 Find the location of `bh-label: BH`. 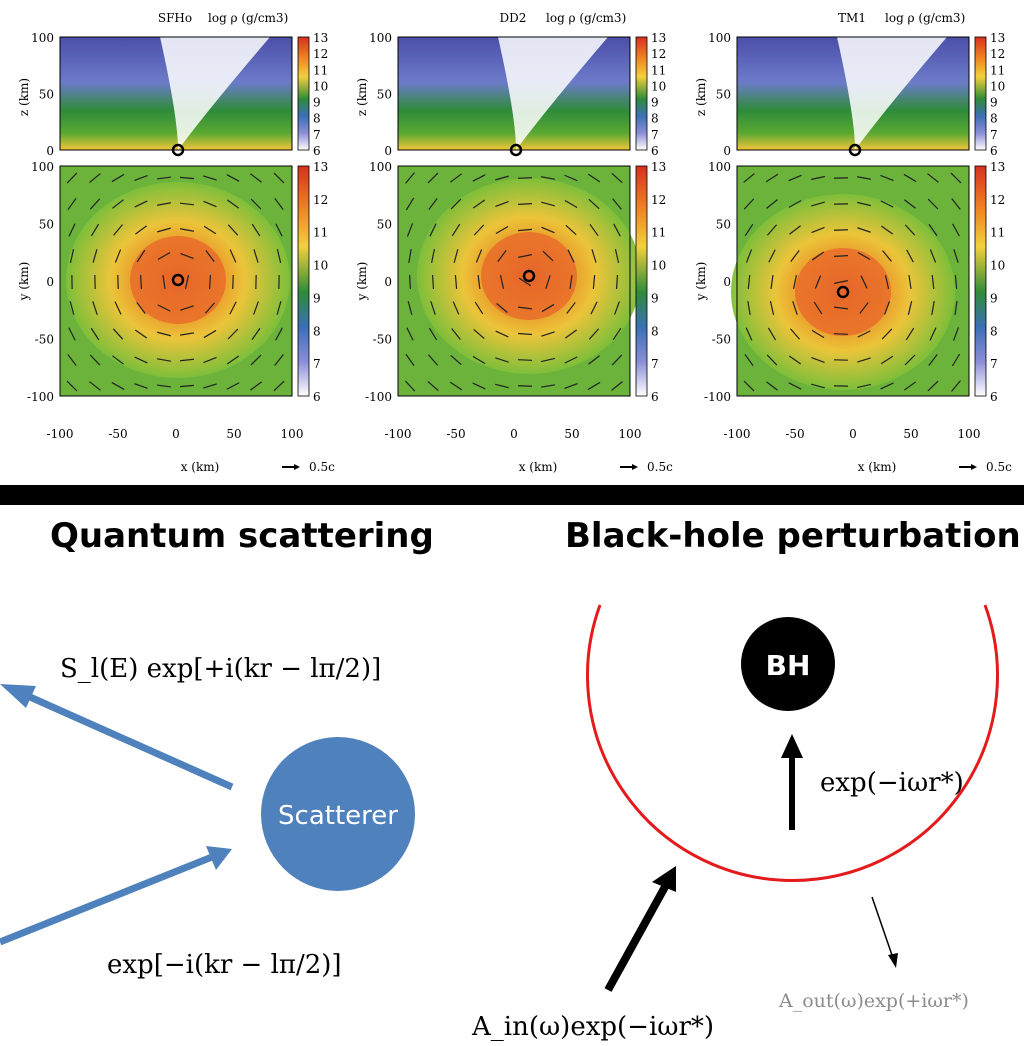

bh-label: BH is located at coordinates (788, 665).